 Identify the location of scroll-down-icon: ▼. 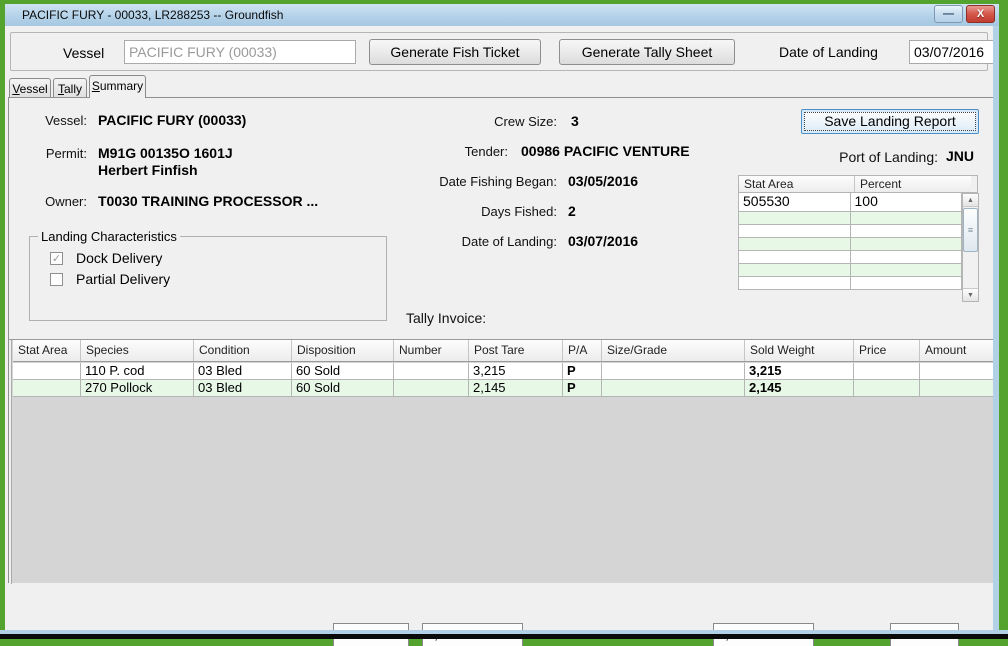
(970, 294).